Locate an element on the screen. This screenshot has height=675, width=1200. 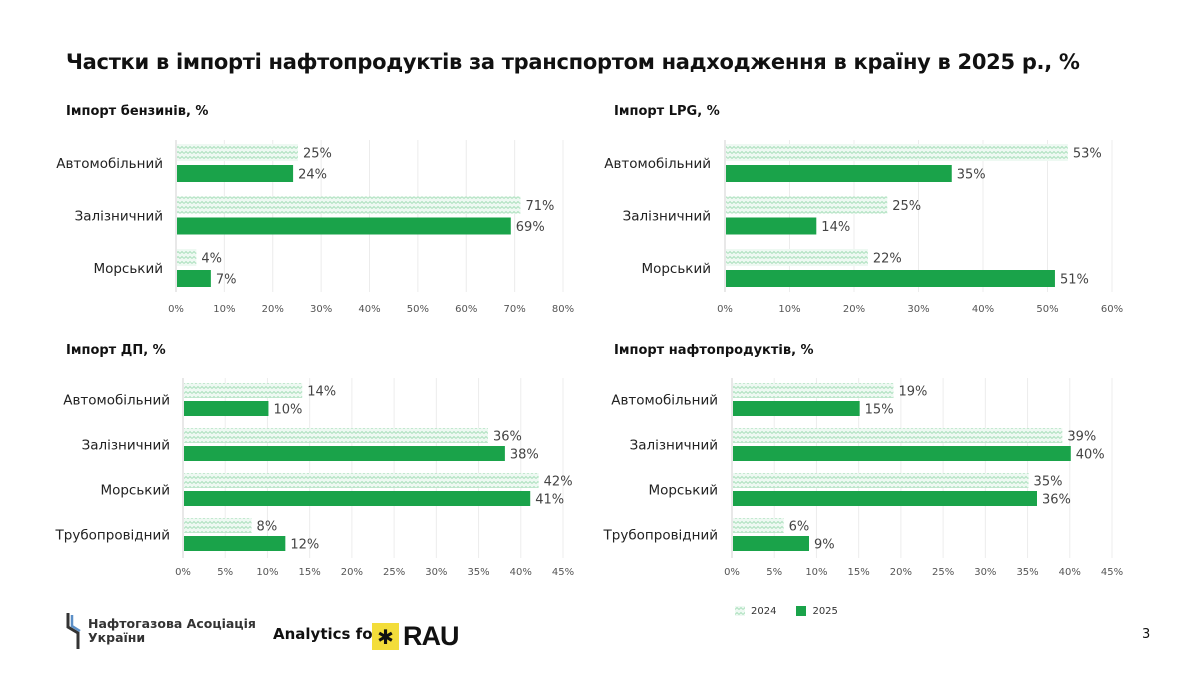
chart-title-lpg: Імпорт LPG, % is located at coordinates (667, 111).